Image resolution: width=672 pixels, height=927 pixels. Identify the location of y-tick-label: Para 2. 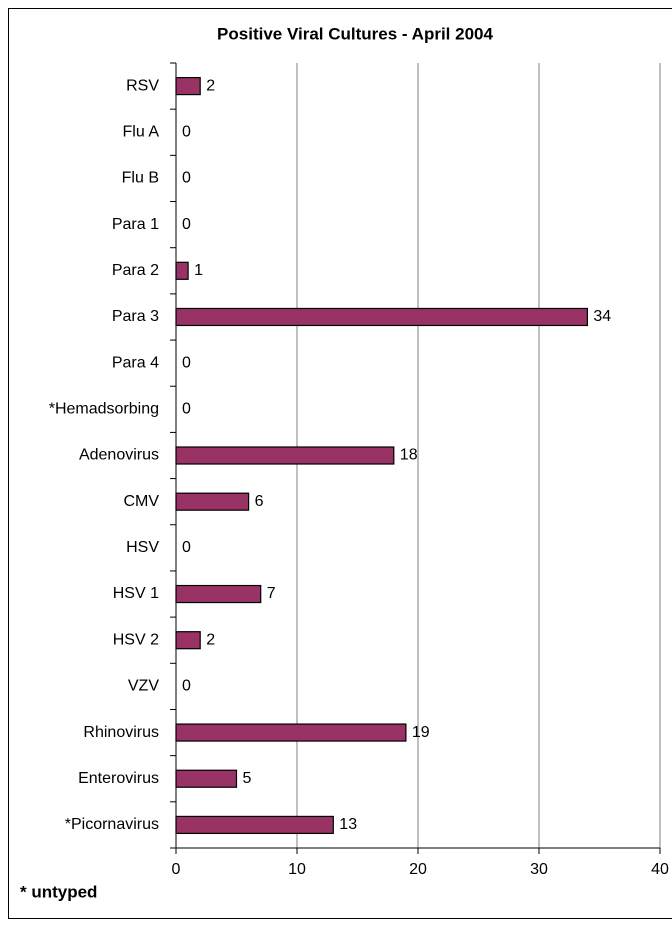
(135, 270).